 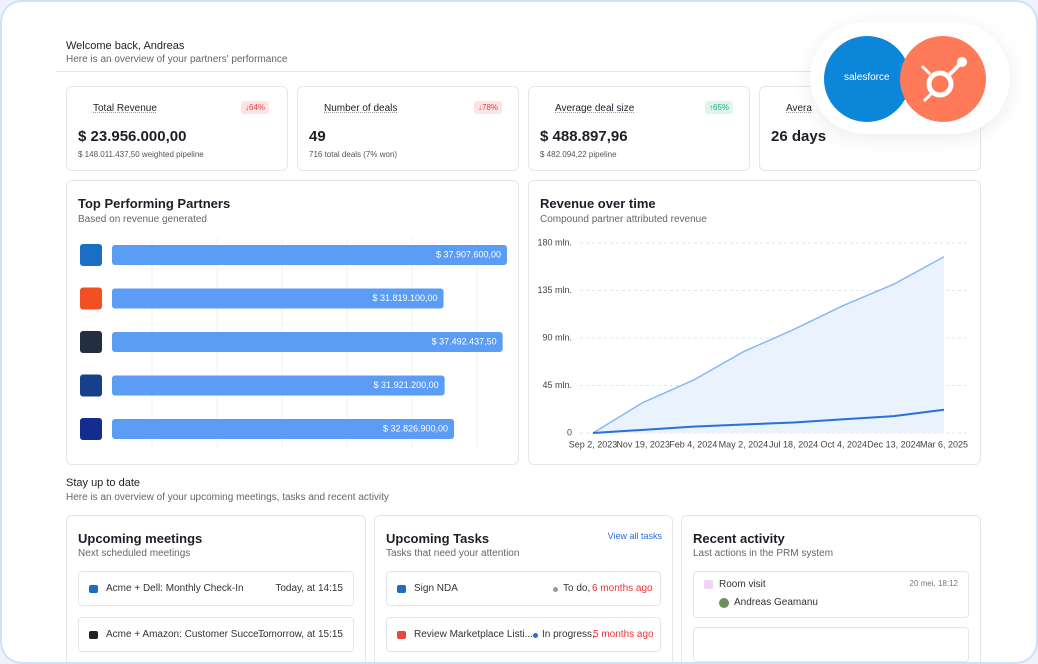 What do you see at coordinates (132, 136) in the screenshot?
I see `kpi-value: $ 23.956.000,00` at bounding box center [132, 136].